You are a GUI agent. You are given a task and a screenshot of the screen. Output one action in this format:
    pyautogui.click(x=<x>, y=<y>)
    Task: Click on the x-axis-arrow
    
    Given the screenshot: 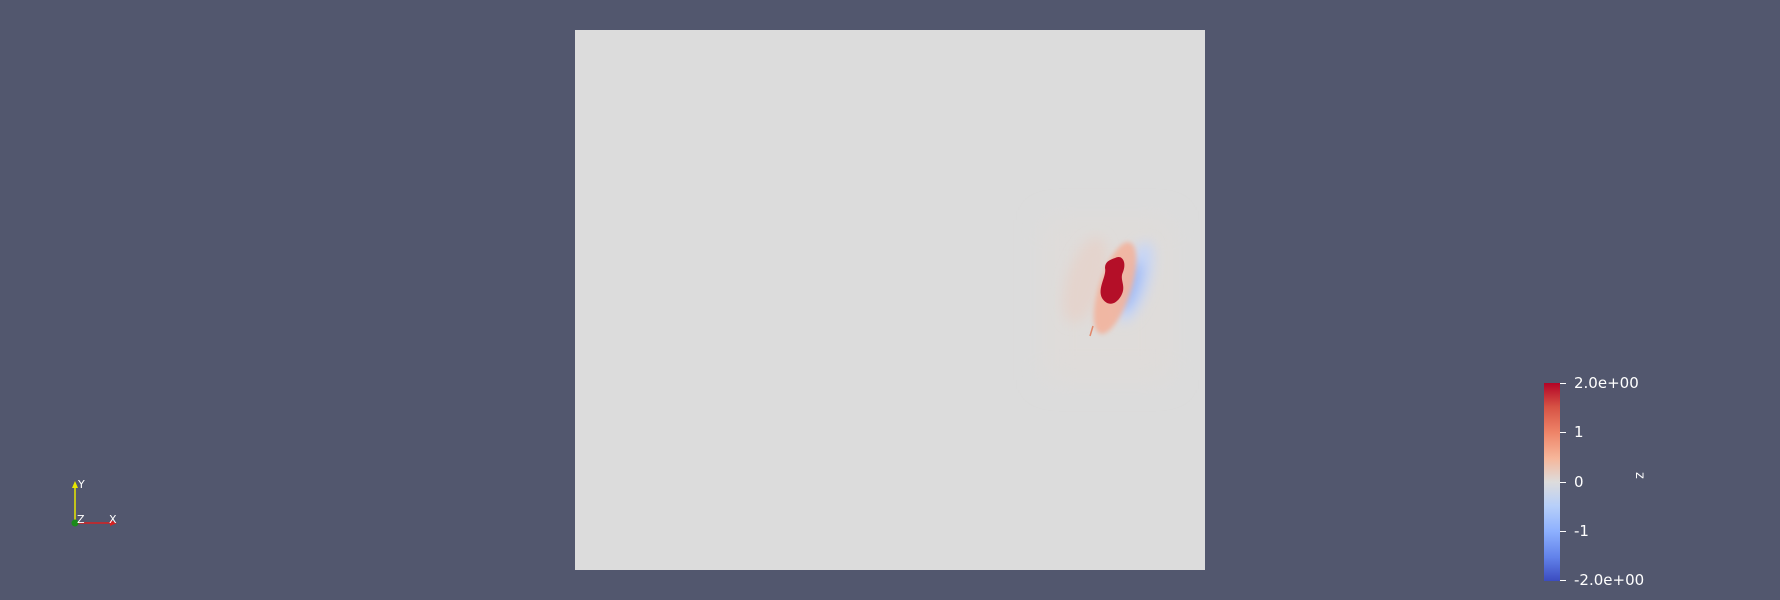 What is the action you would take?
    pyautogui.click(x=113, y=523)
    